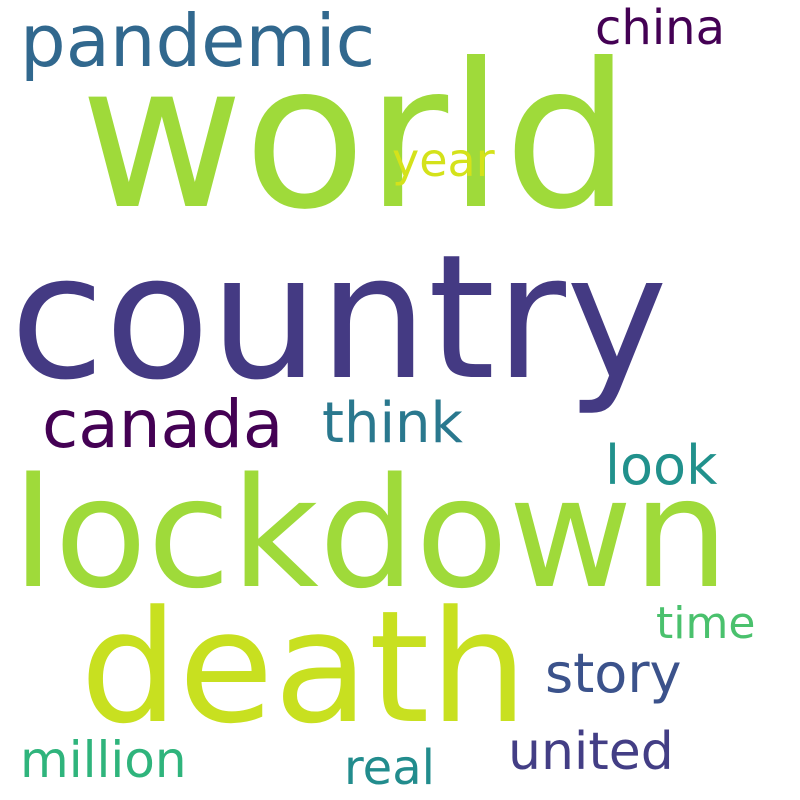 This screenshot has height=800, width=800. I want to click on word-story: story, so click(613, 673).